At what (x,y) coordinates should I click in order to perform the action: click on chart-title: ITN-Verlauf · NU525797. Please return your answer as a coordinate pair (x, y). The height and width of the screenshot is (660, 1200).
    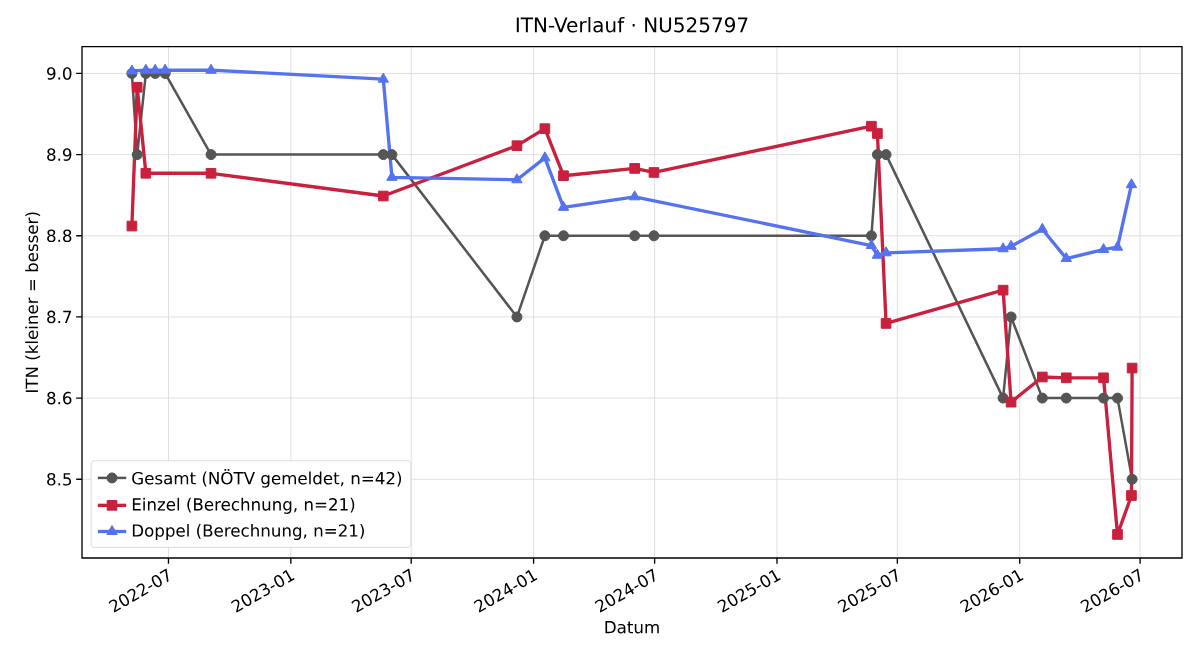
    Looking at the image, I should click on (632, 24).